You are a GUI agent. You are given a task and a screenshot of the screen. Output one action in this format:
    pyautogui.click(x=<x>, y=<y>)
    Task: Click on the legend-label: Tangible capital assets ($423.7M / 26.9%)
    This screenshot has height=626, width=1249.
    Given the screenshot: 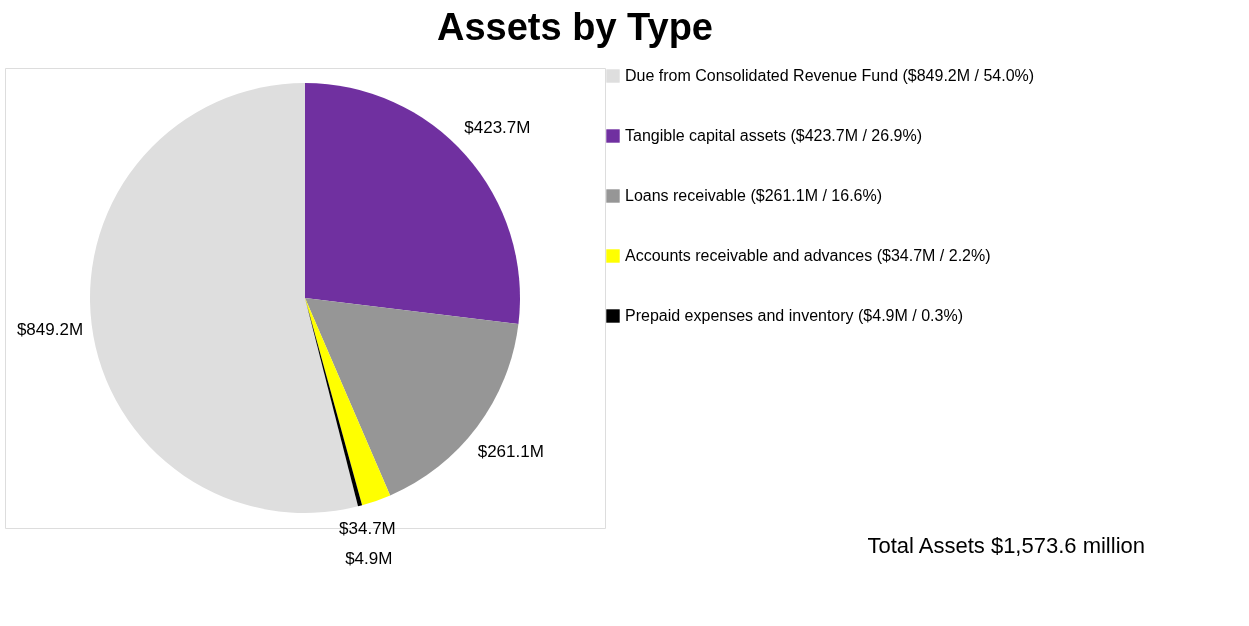 What is the action you would take?
    pyautogui.click(x=774, y=135)
    